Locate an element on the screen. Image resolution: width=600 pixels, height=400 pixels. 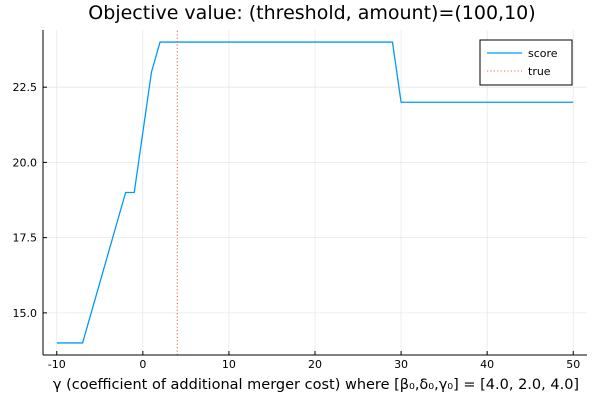
legend-box is located at coordinates (526, 62).